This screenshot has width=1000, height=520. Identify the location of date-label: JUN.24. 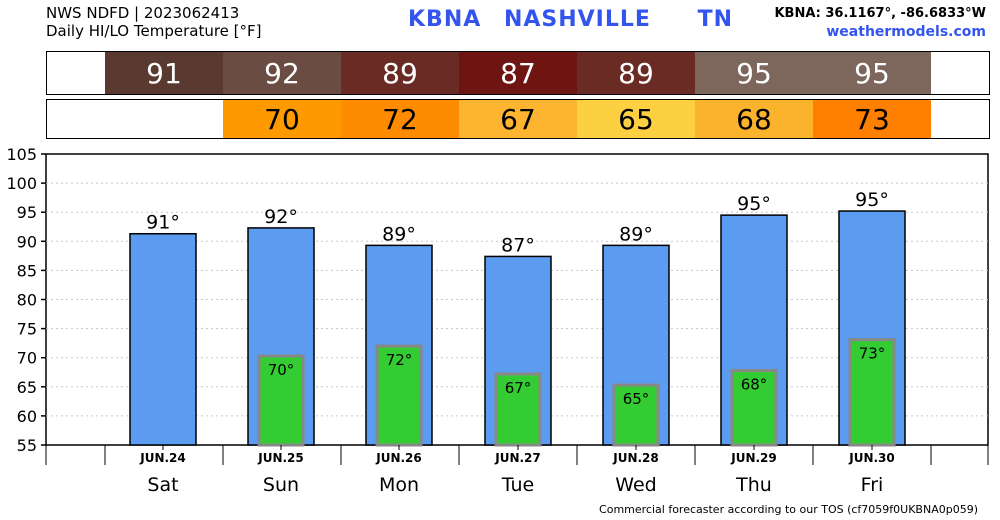
(162, 458).